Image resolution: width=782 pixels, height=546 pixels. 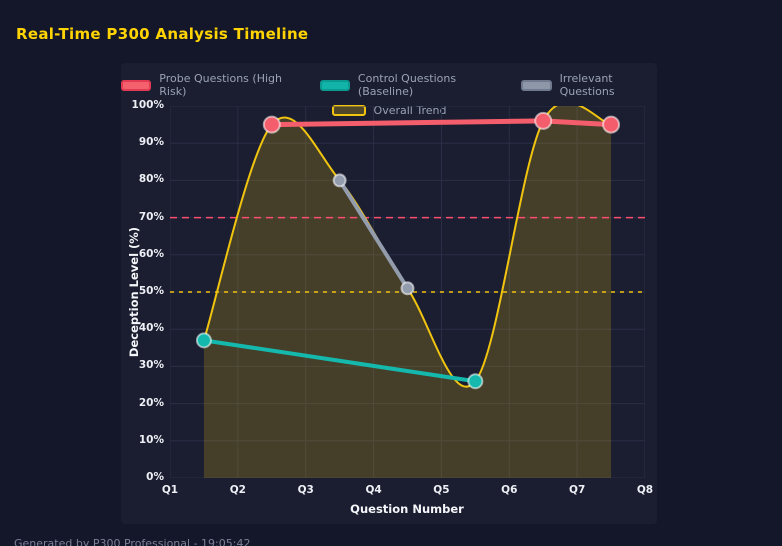 I want to click on x-tick-label: Q7, so click(x=577, y=490).